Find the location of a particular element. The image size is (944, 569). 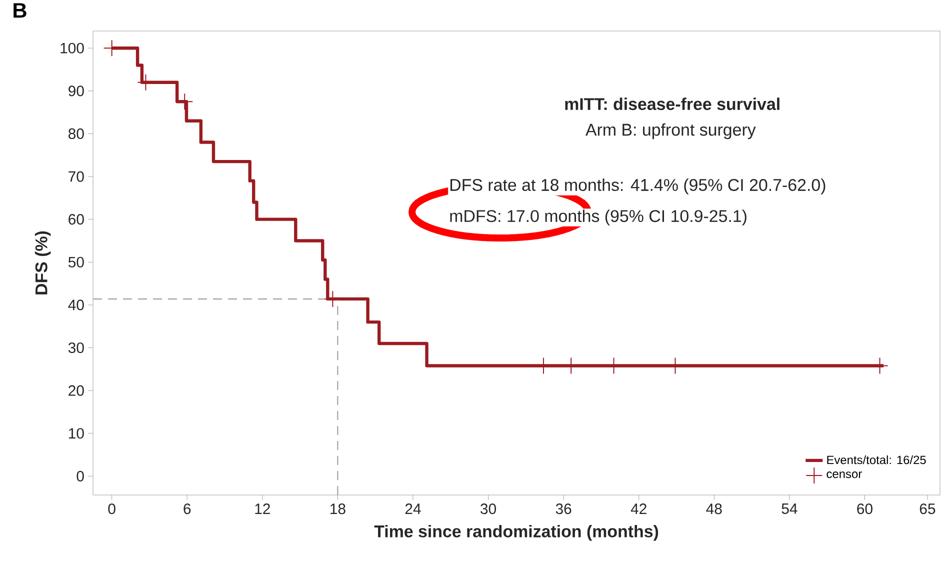

y-axis-title: DFS (%) is located at coordinates (42, 262).